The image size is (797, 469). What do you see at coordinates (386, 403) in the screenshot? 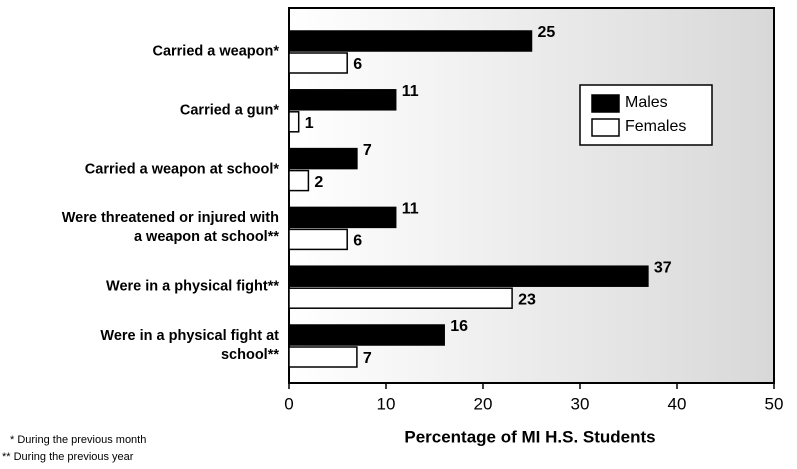
I see `x-tick-label: 10` at bounding box center [386, 403].